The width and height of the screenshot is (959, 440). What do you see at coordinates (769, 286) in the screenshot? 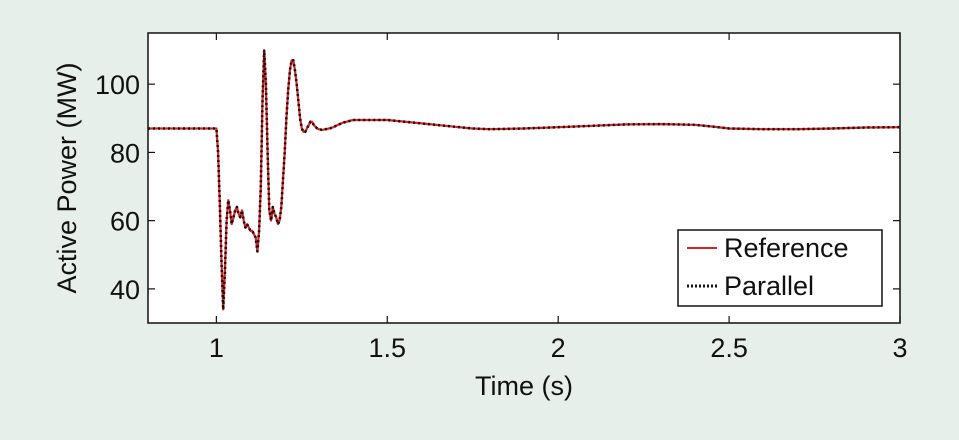
I see `legend-entry-parallel: Parallel` at bounding box center [769, 286].